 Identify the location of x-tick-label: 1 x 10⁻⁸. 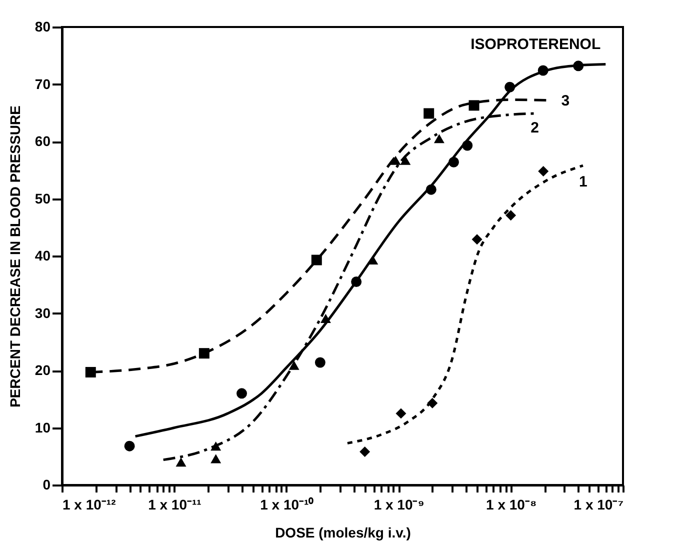
(511, 504).